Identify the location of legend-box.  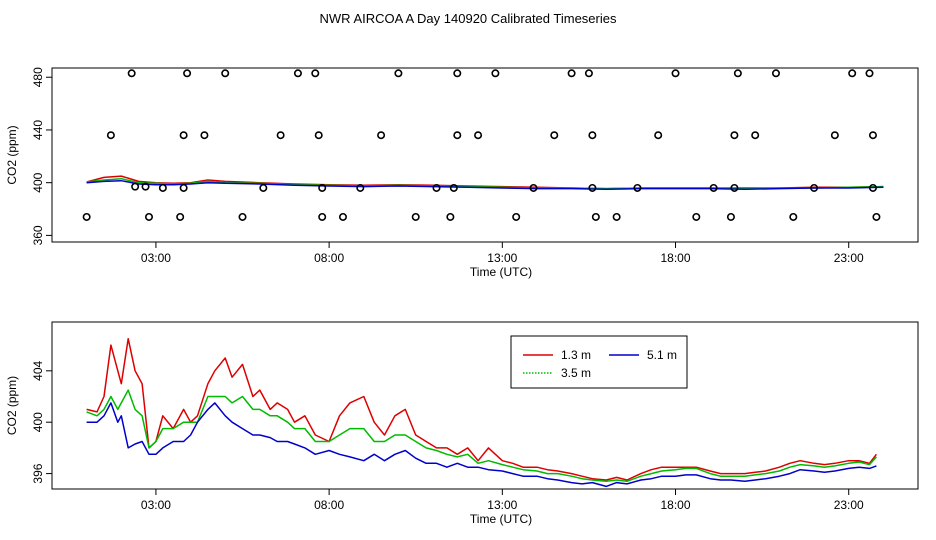
(599, 362).